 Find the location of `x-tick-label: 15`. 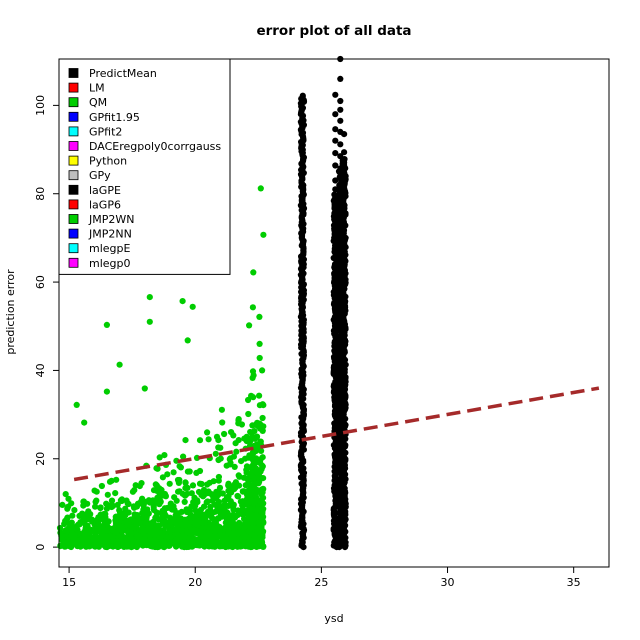

x-tick-label: 15 is located at coordinates (69, 582).